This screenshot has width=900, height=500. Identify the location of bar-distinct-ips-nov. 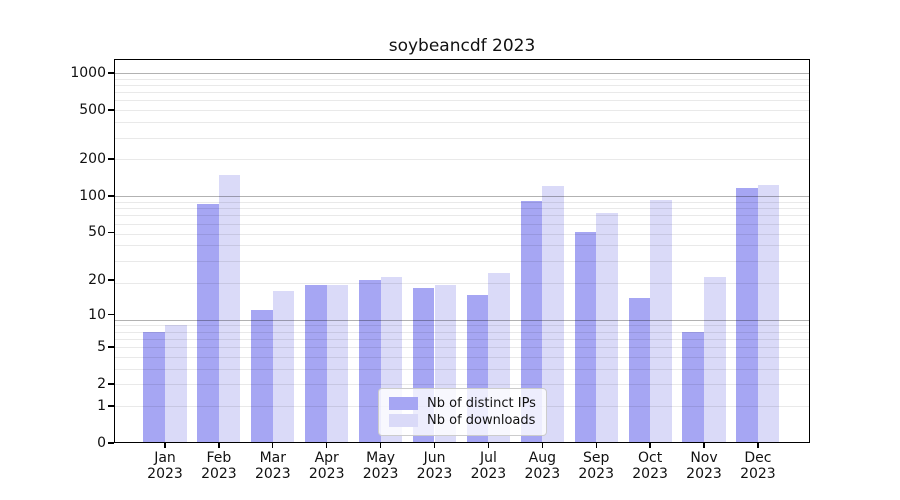
(693, 387).